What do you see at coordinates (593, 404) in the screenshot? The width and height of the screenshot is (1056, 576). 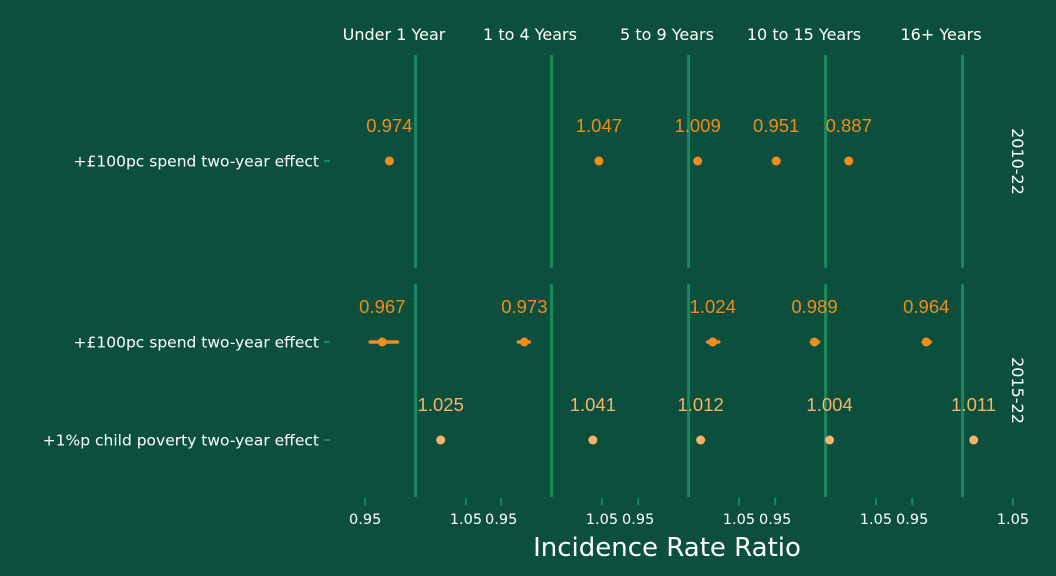 I see `value-label-1-1-1: 1.041` at bounding box center [593, 404].